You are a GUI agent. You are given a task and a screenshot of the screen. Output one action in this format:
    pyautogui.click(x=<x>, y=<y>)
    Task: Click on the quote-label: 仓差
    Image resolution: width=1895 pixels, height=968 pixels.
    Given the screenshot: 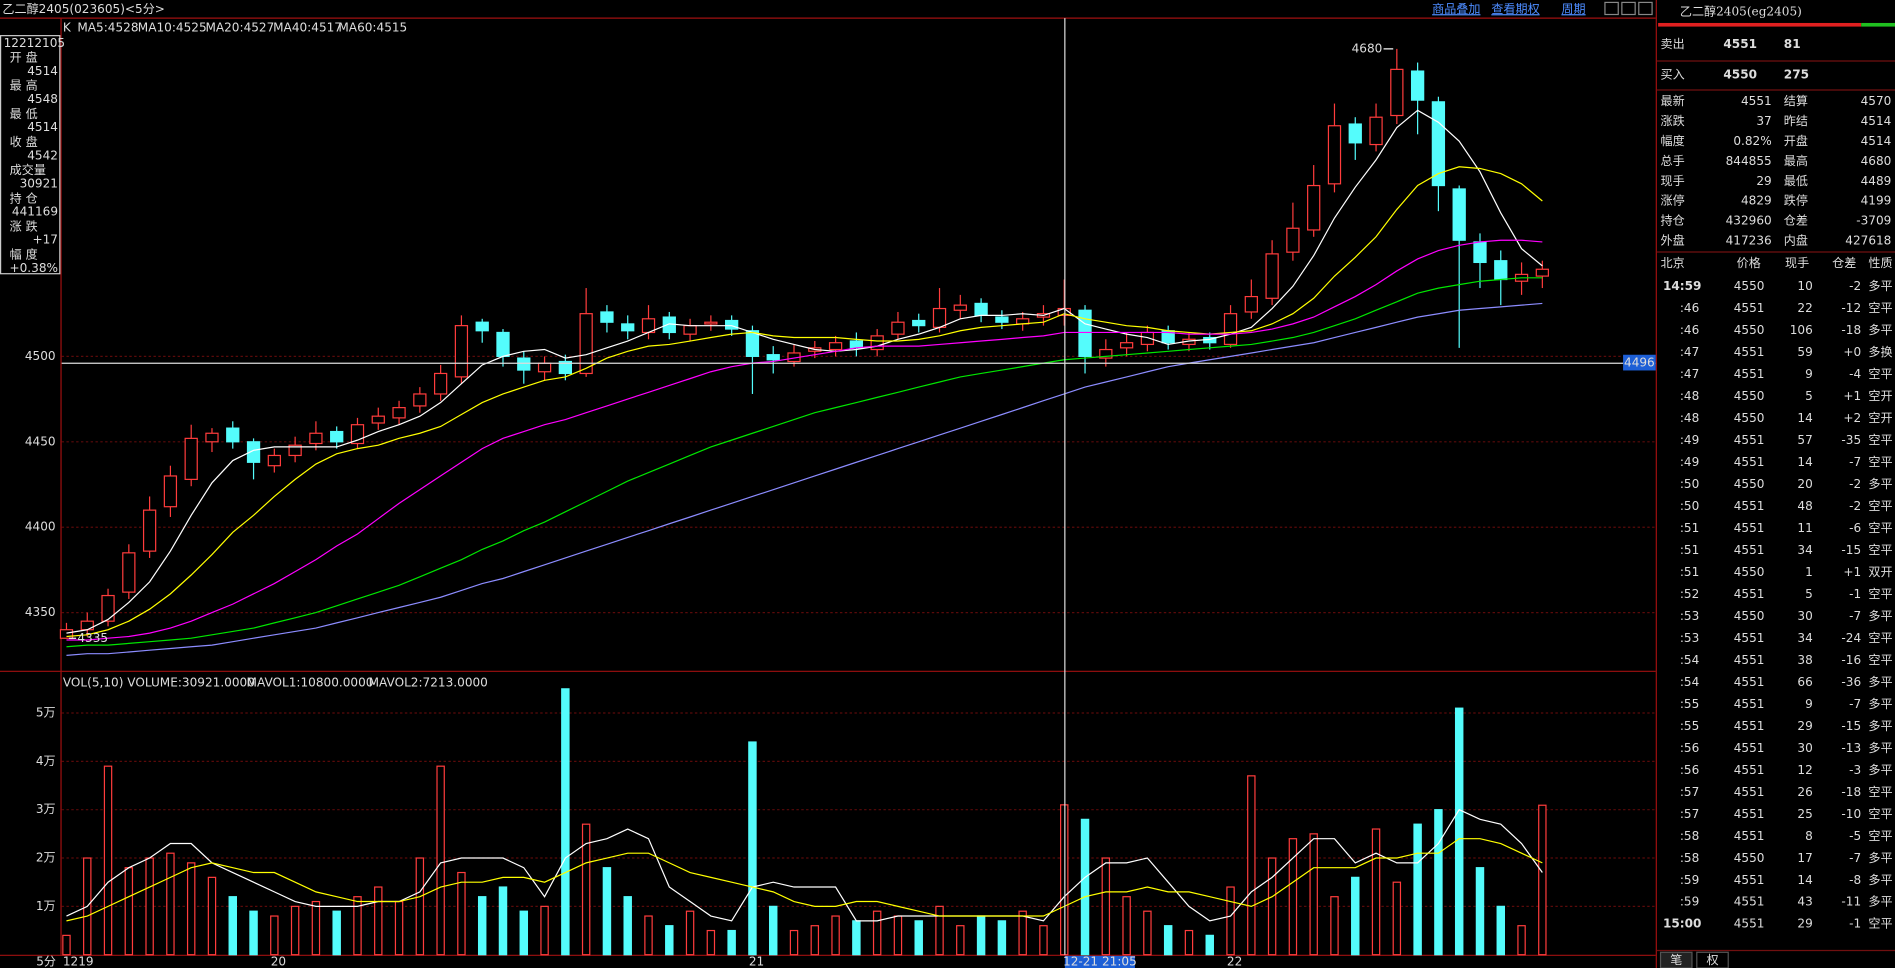 What is the action you would take?
    pyautogui.click(x=1796, y=221)
    